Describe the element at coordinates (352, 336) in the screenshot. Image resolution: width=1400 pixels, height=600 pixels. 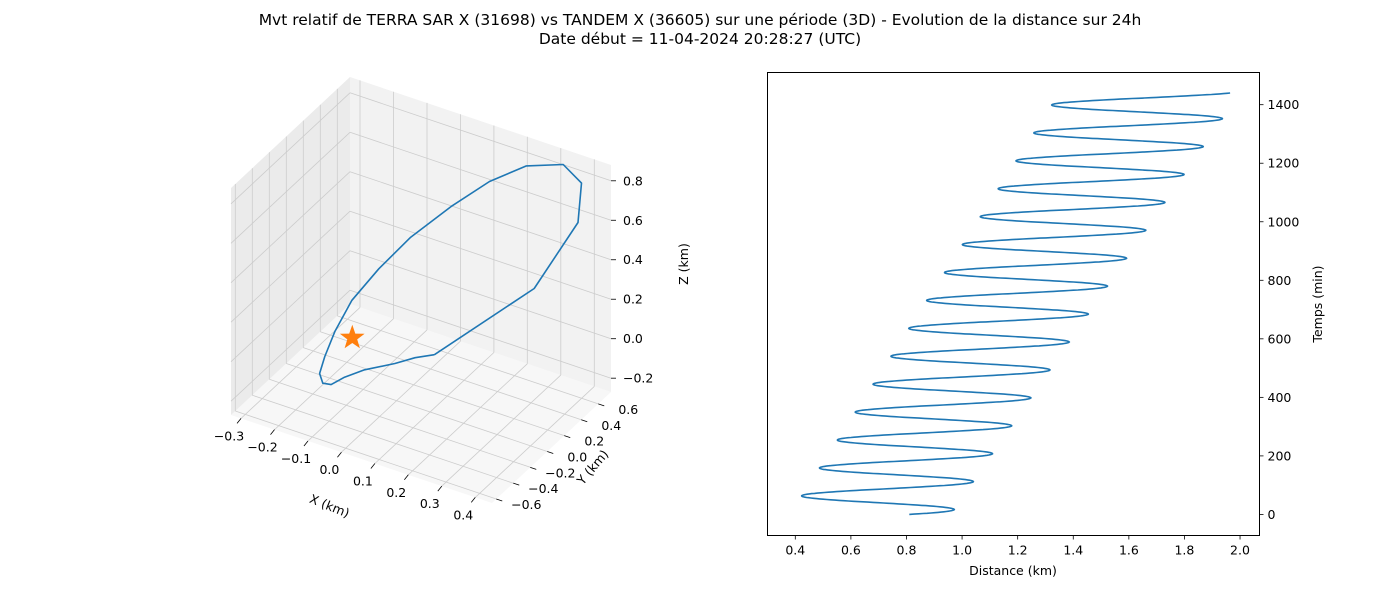
I see `origin-star-marker` at that location.